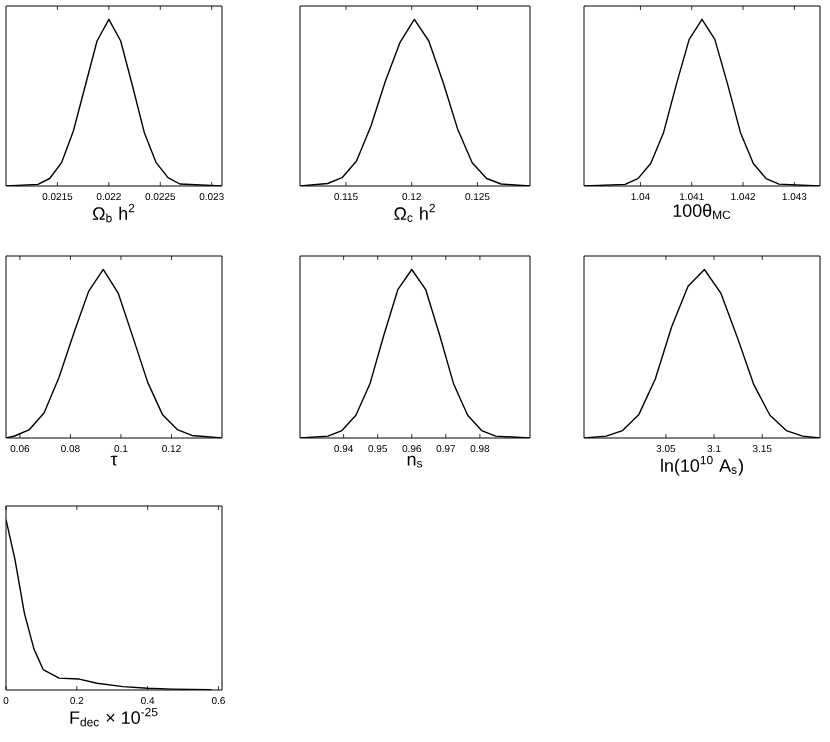 Image resolution: width=830 pixels, height=742 pixels. I want to click on x-axis-title: Ω$_{c}$ h$^{2}$, so click(414, 212).